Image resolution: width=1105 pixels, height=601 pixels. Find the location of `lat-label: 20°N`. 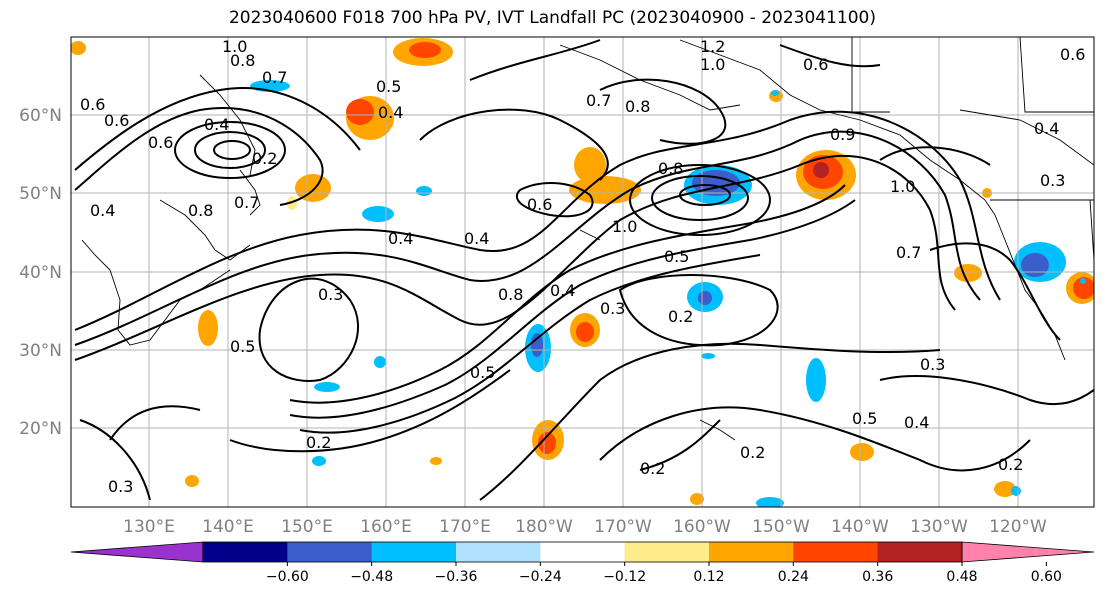

lat-label: 20°N is located at coordinates (40, 429).